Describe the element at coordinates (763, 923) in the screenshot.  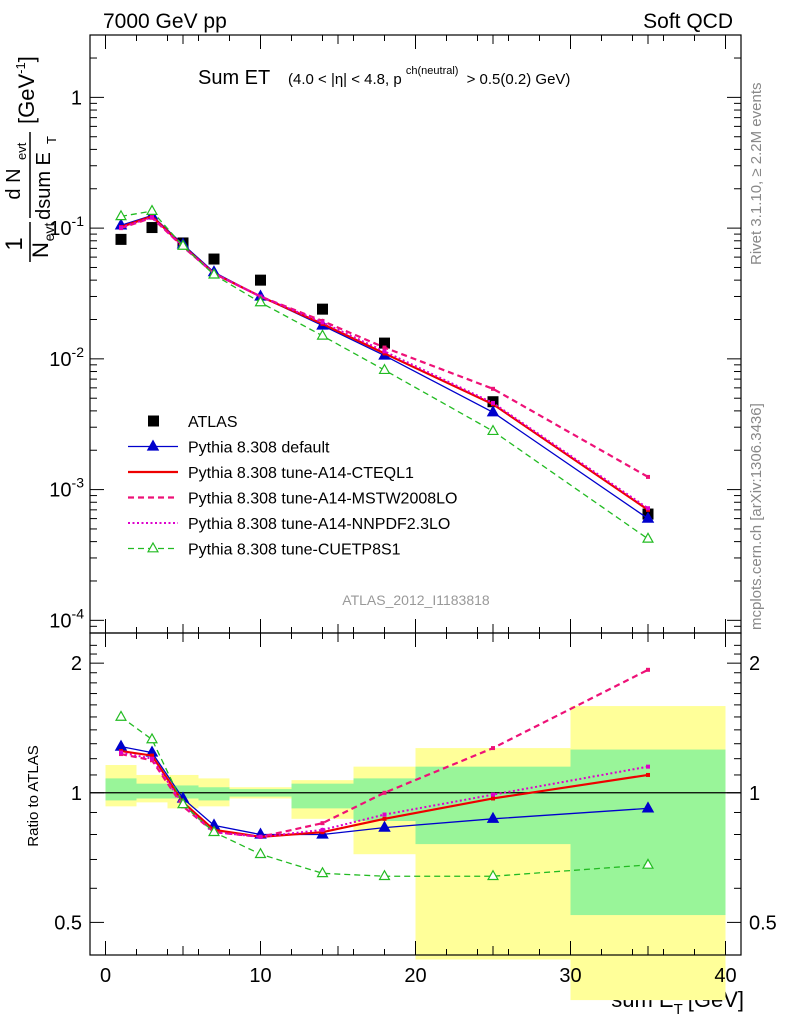
I see `ratio-y-tick-label-right: 0.5` at that location.